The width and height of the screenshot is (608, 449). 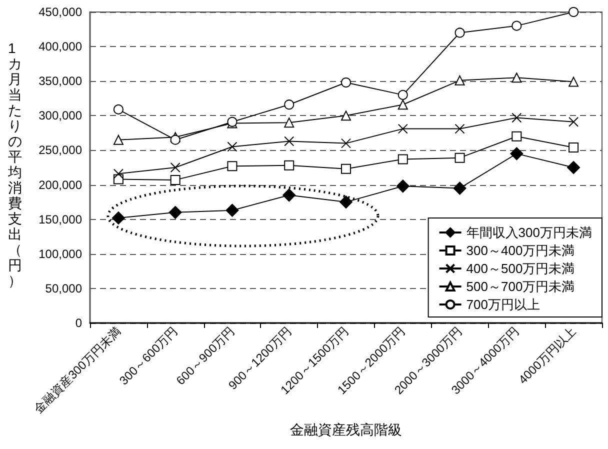 I want to click on y-tick-label: 150,000, so click(x=60, y=219).